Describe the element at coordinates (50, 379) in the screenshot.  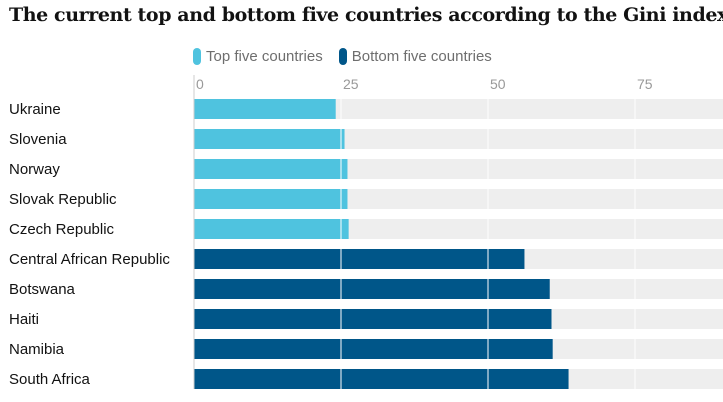
I see `category-label-south-africa: South Africa` at that location.